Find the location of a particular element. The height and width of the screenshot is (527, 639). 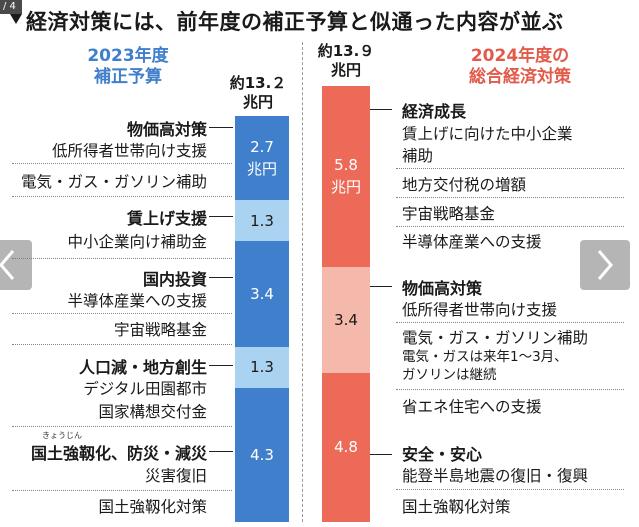

left-item: 半導体産業への支援 is located at coordinates (137, 301).